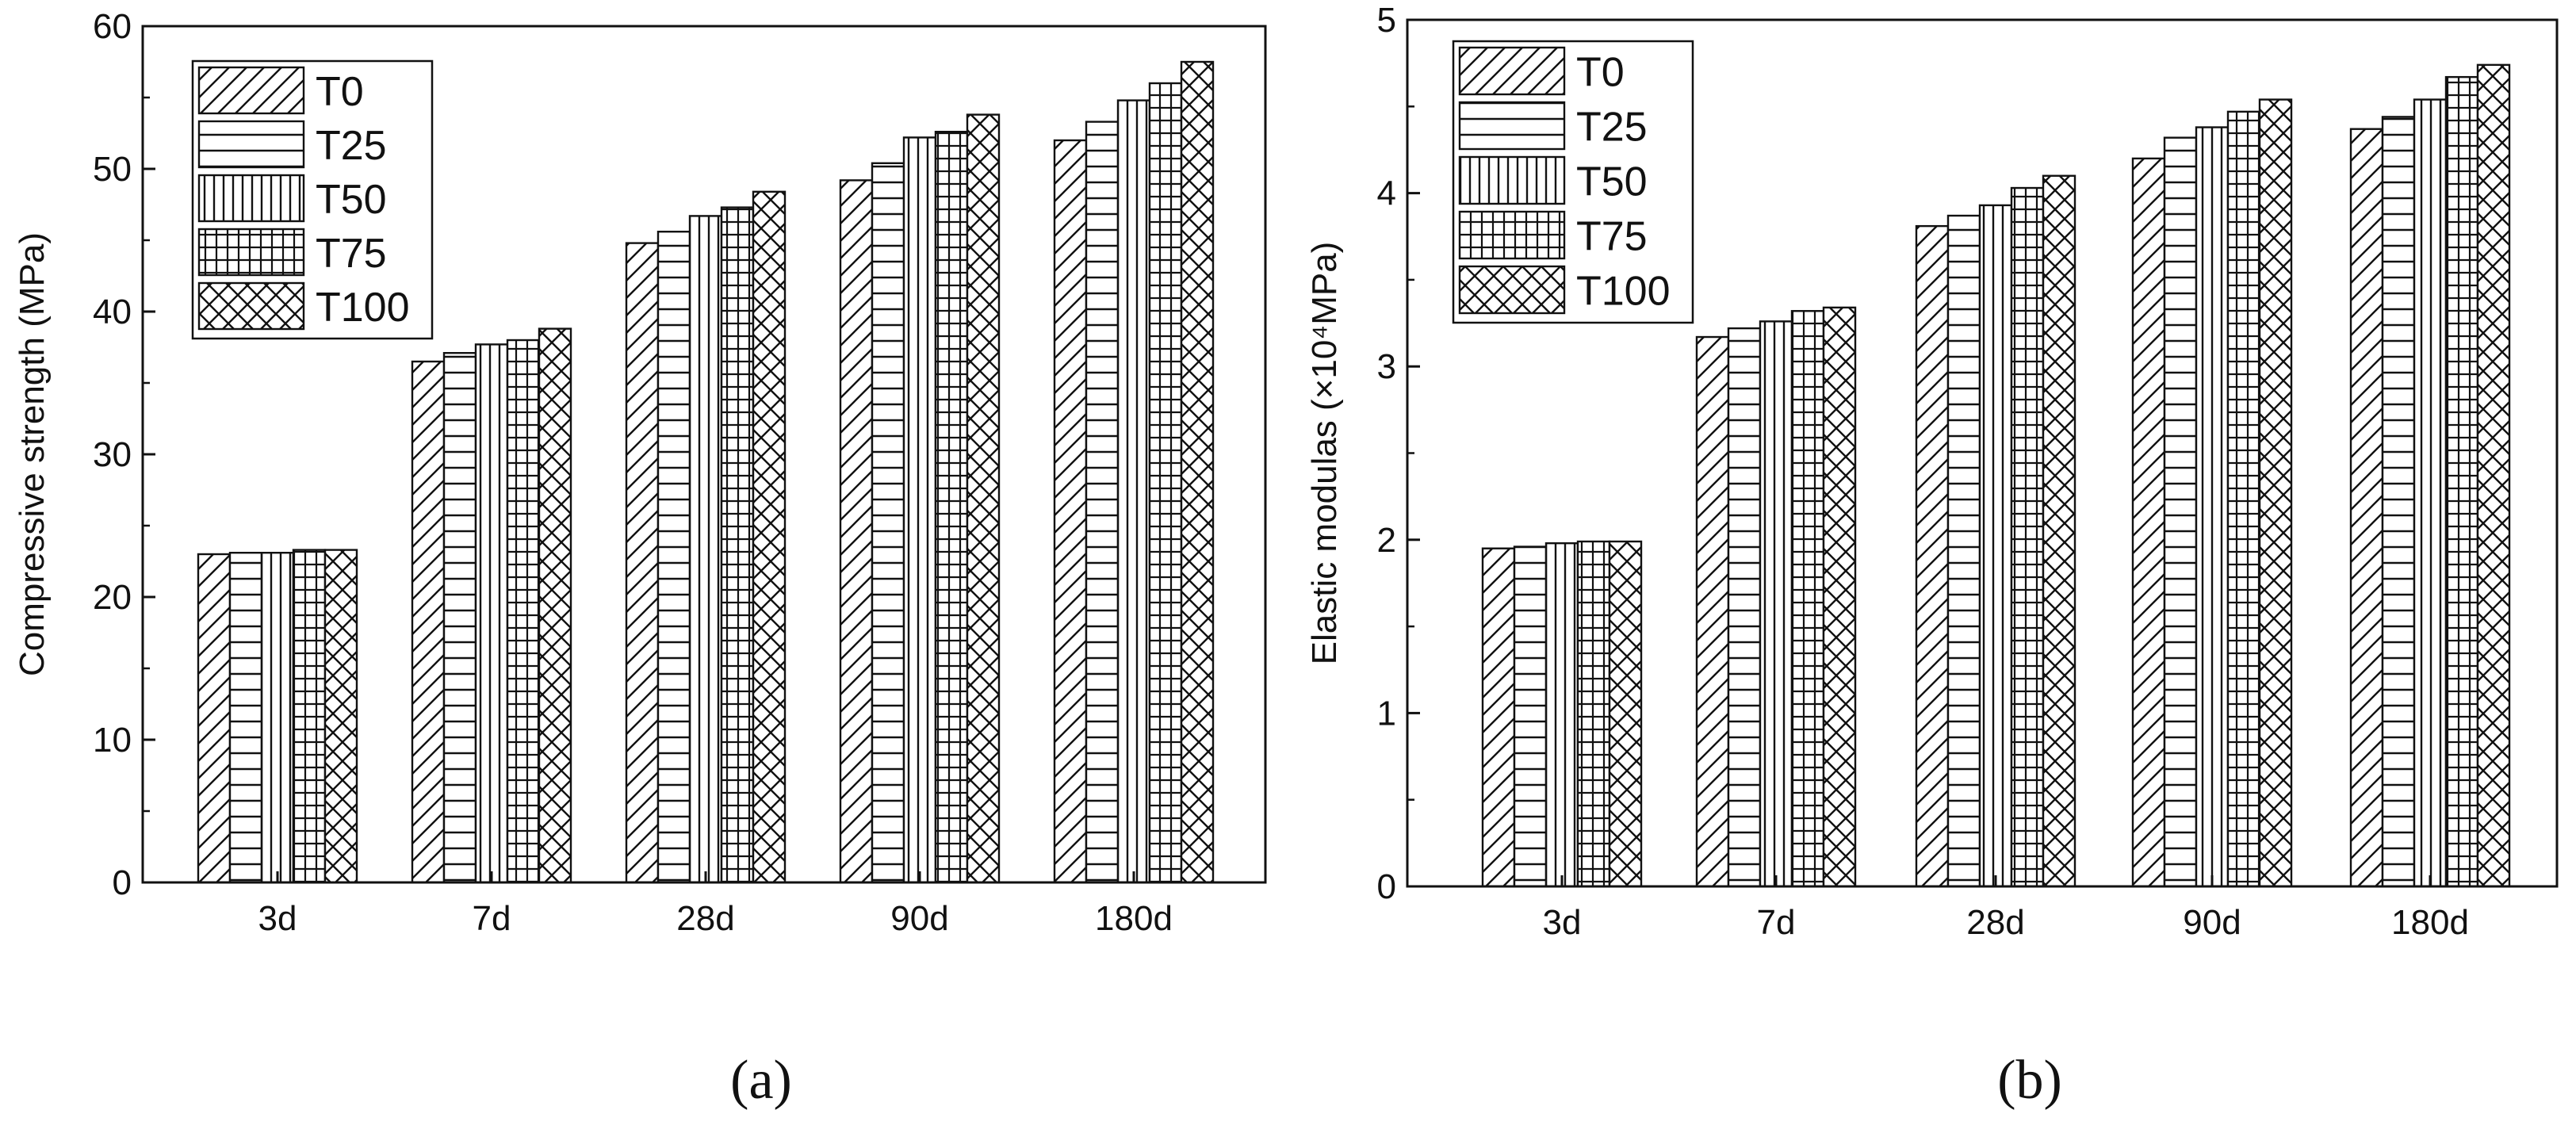  I want to click on y-tick-label: 30, so click(112, 454).